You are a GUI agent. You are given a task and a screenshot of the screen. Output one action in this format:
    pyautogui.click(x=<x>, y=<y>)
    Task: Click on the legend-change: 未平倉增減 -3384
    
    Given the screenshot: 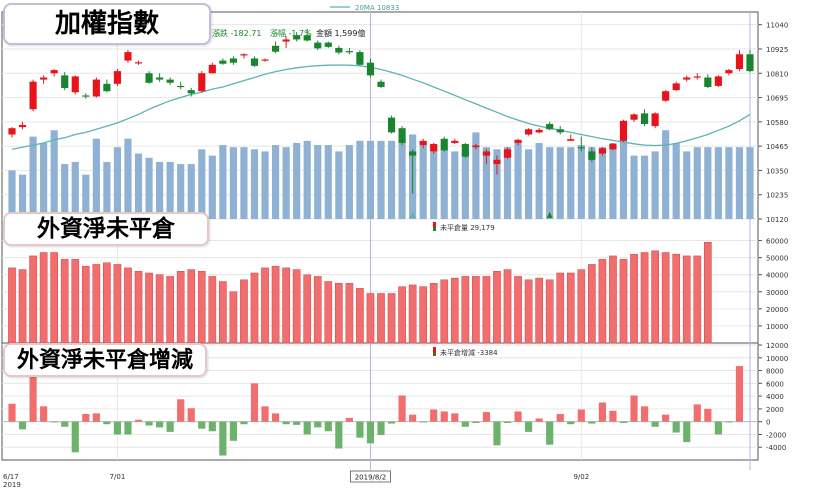 What is the action you would take?
    pyautogui.click(x=469, y=352)
    